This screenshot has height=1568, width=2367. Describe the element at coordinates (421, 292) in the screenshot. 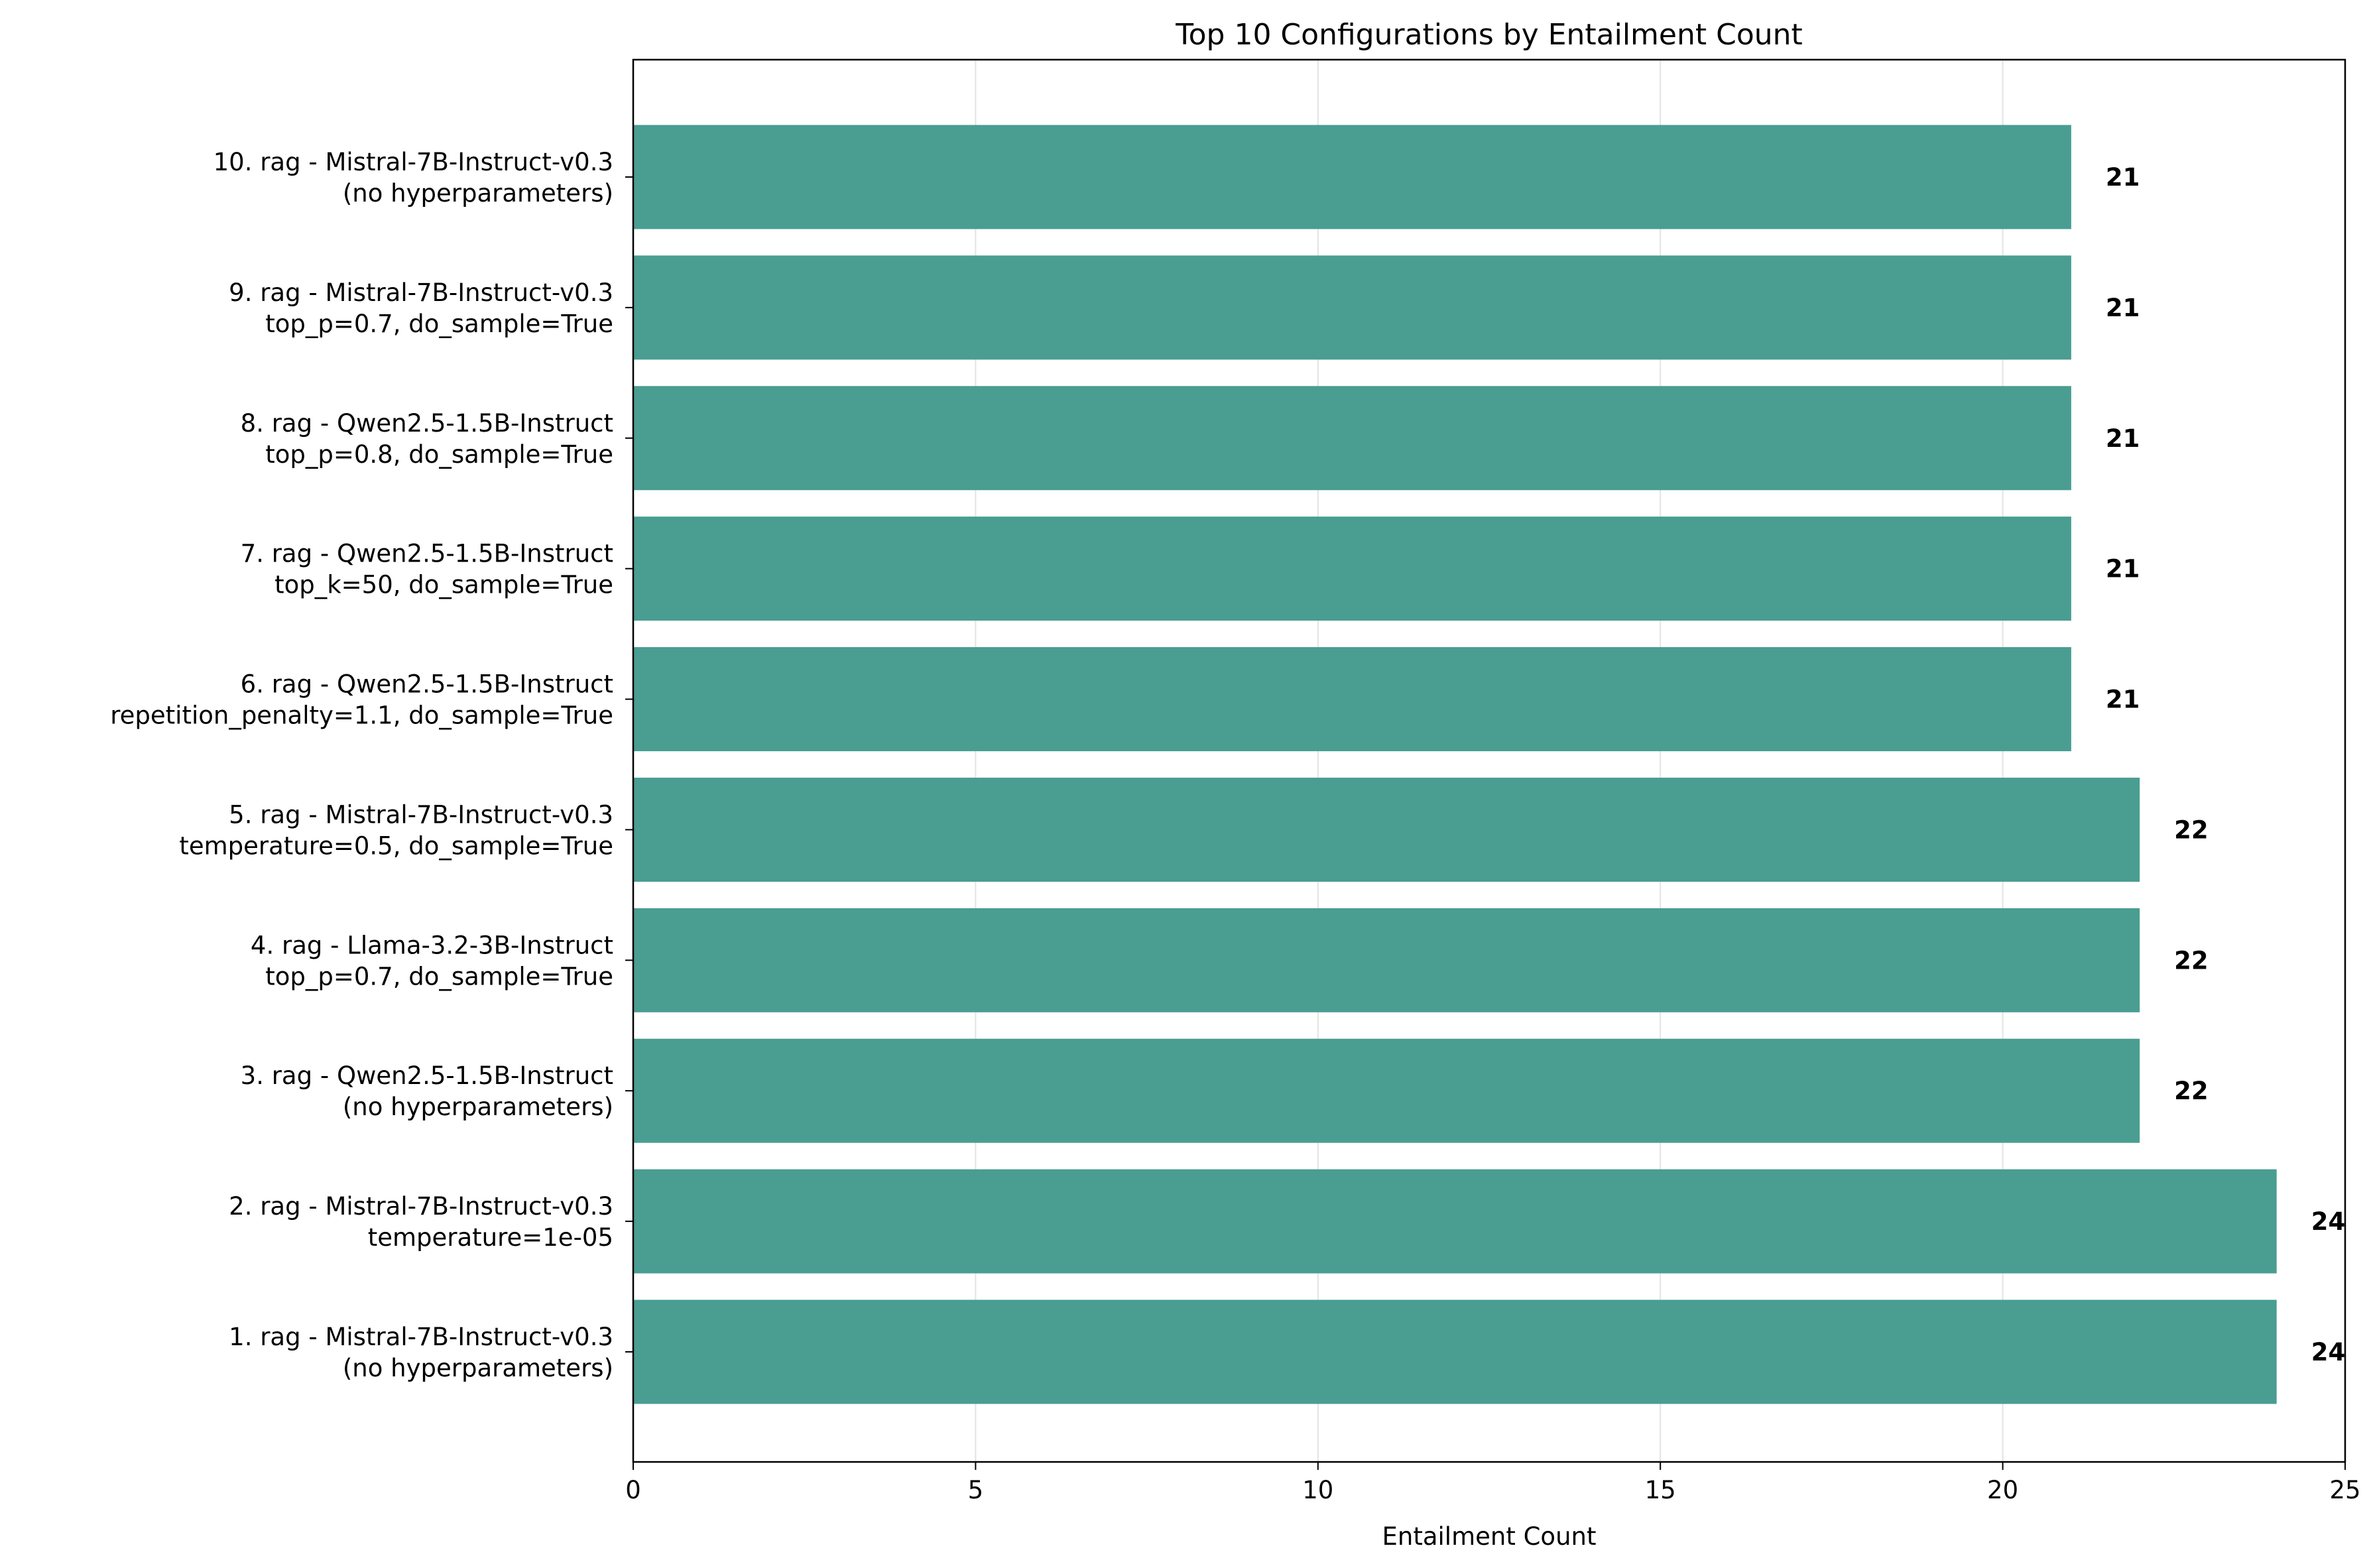

I see `y-tick-label: 9. rag - Mistral-7B-Instruct-v0.3` at that location.